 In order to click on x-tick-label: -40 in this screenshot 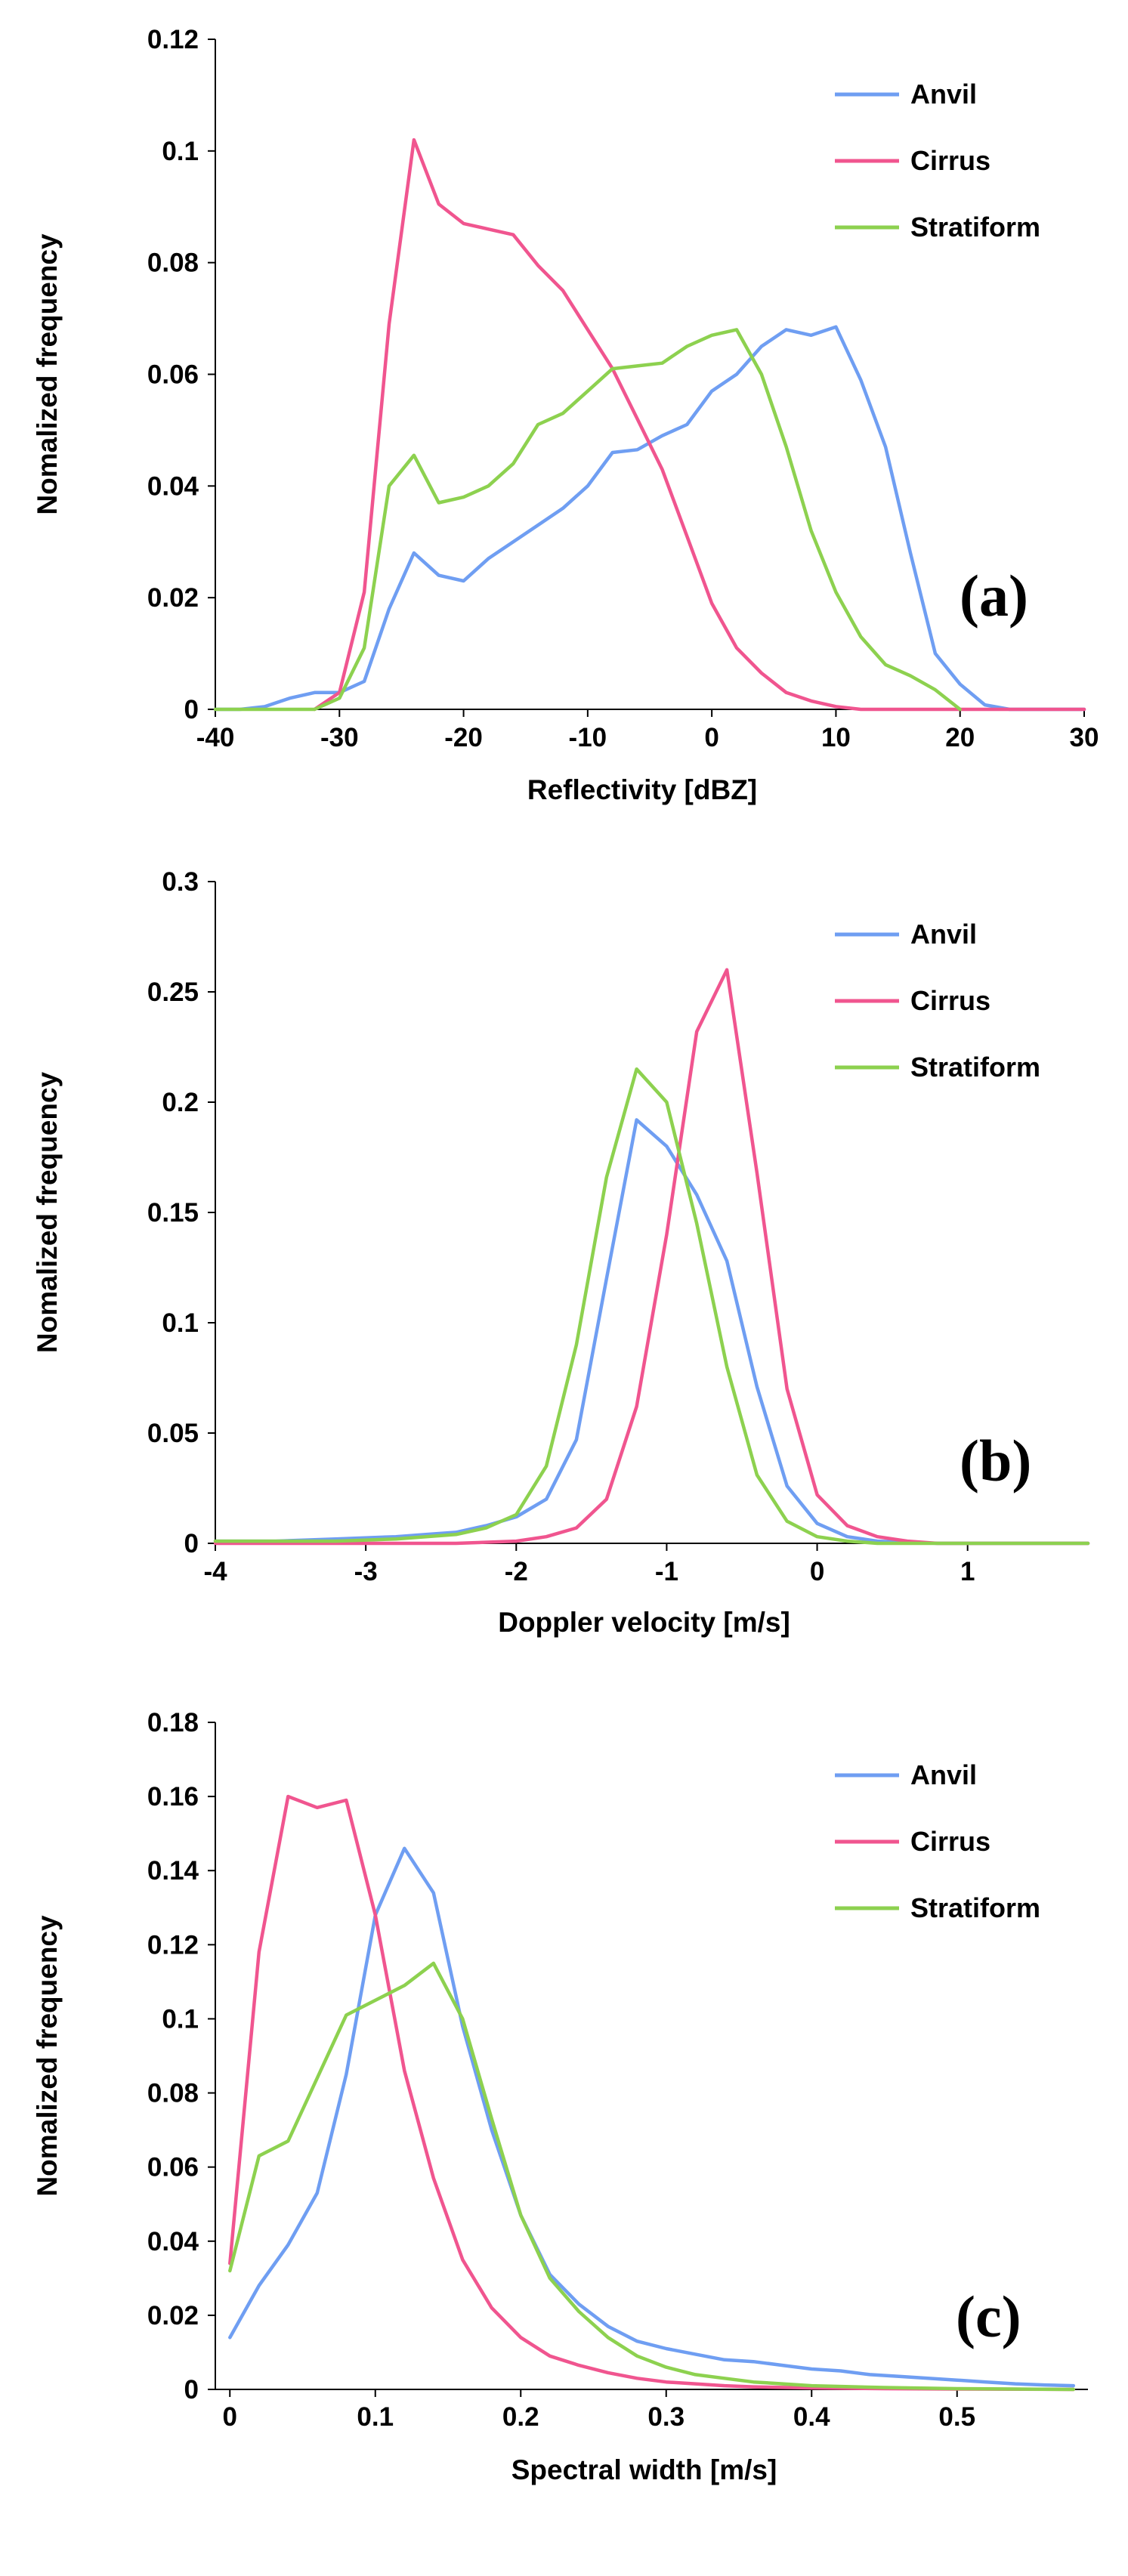, I will do `click(215, 737)`.